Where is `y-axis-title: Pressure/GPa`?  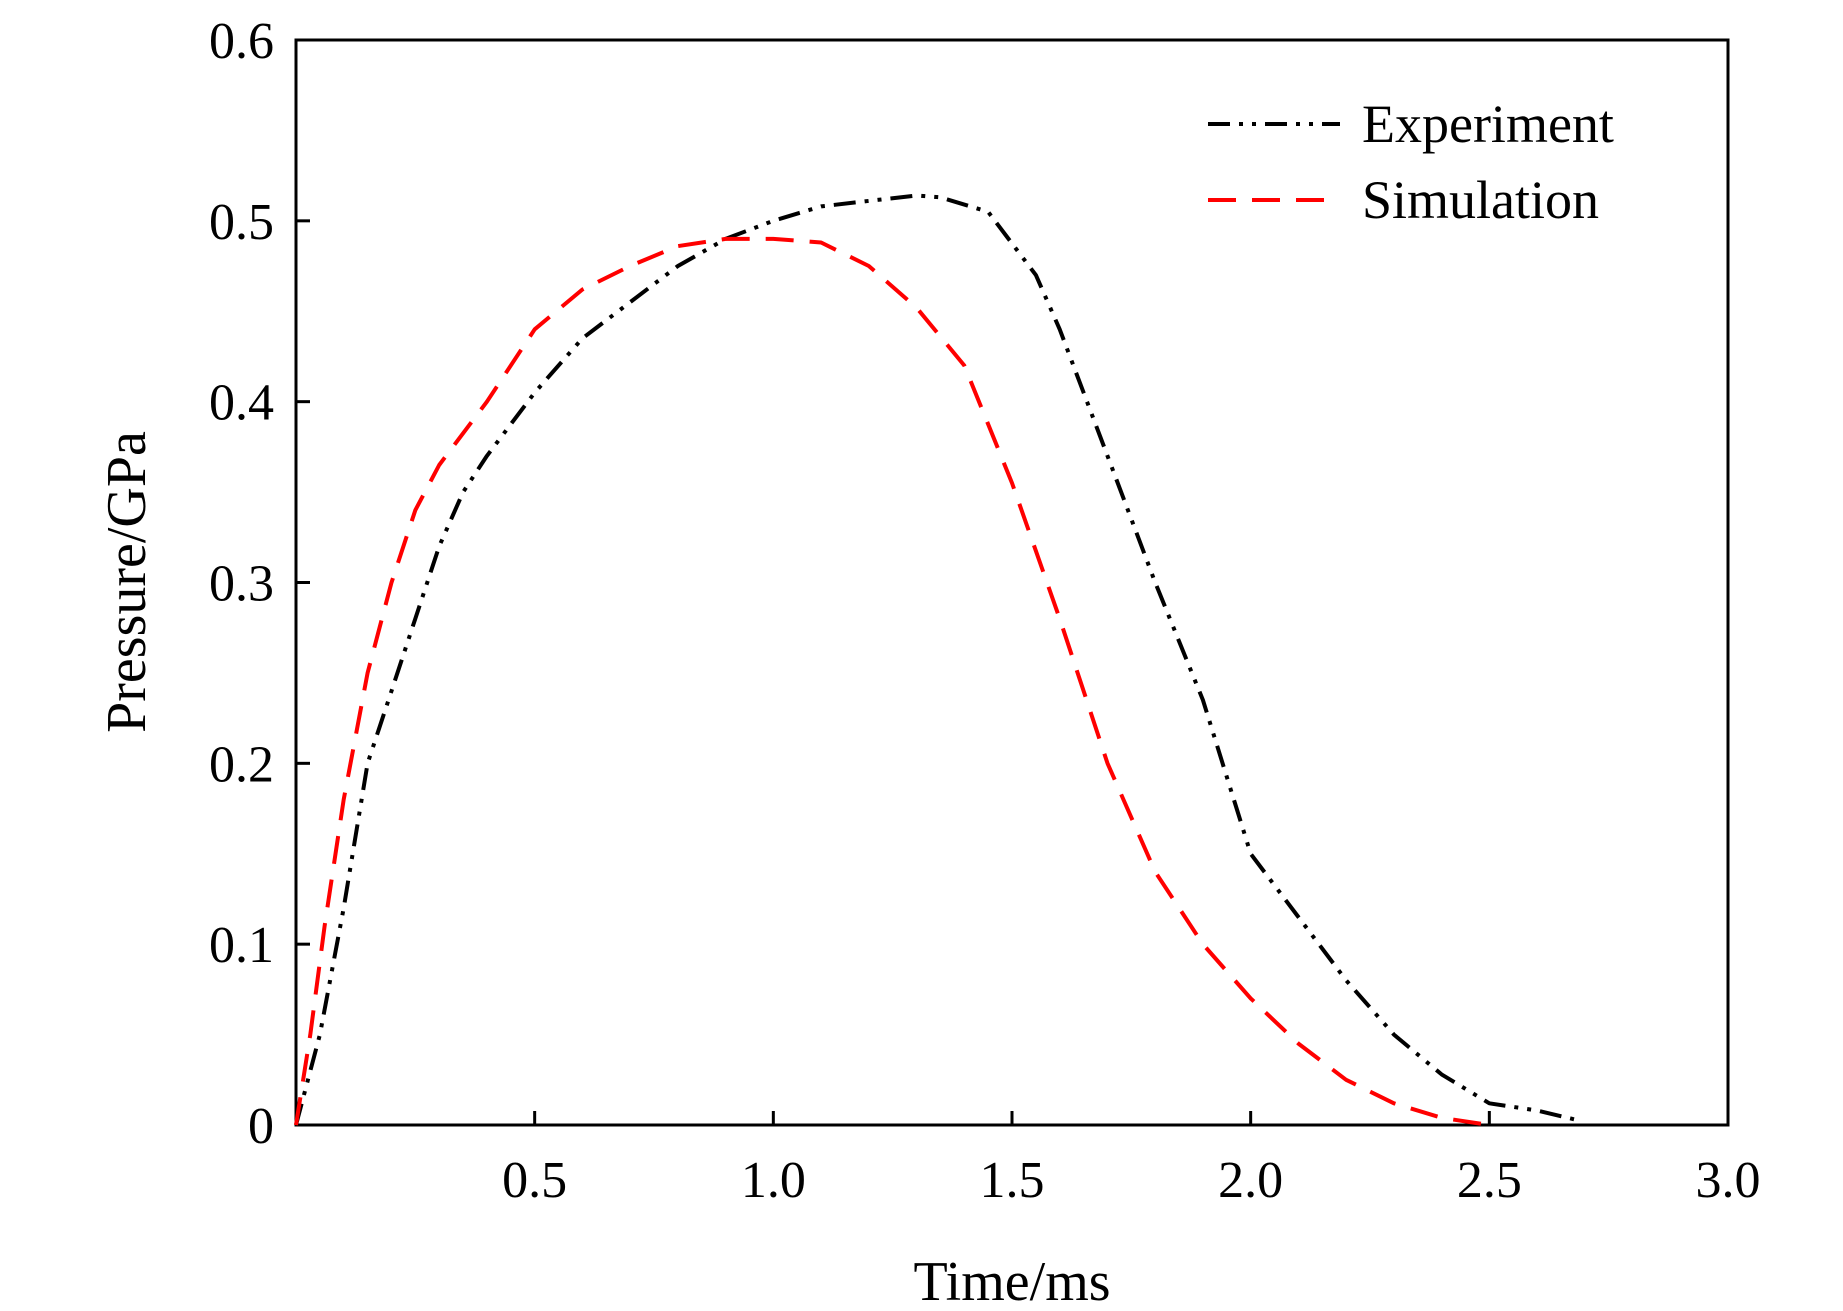
y-axis-title: Pressure/GPa is located at coordinates (127, 582).